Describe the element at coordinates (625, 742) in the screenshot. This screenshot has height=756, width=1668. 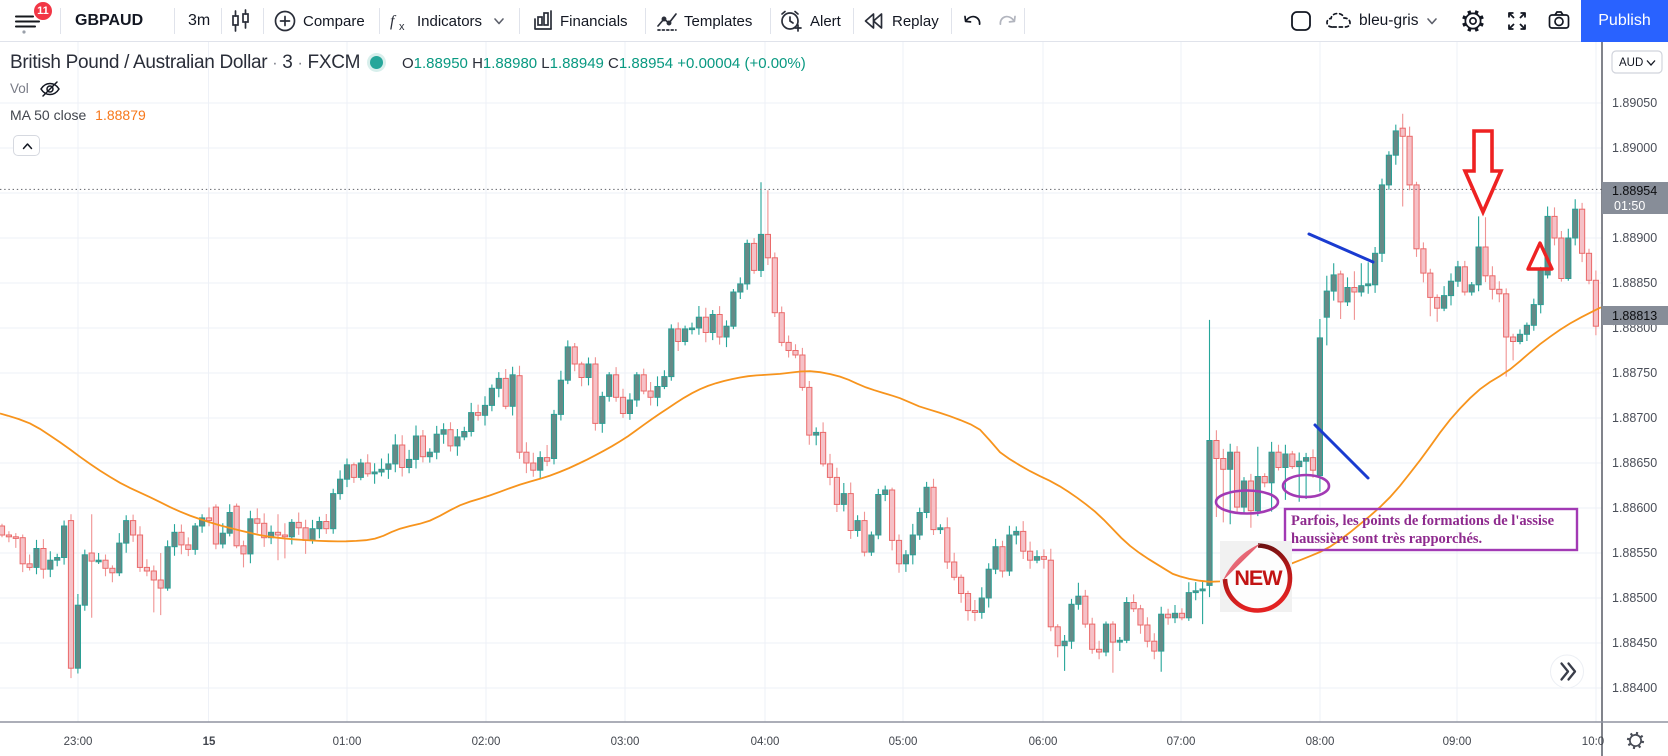
I see `svg-text: 03:00` at that location.